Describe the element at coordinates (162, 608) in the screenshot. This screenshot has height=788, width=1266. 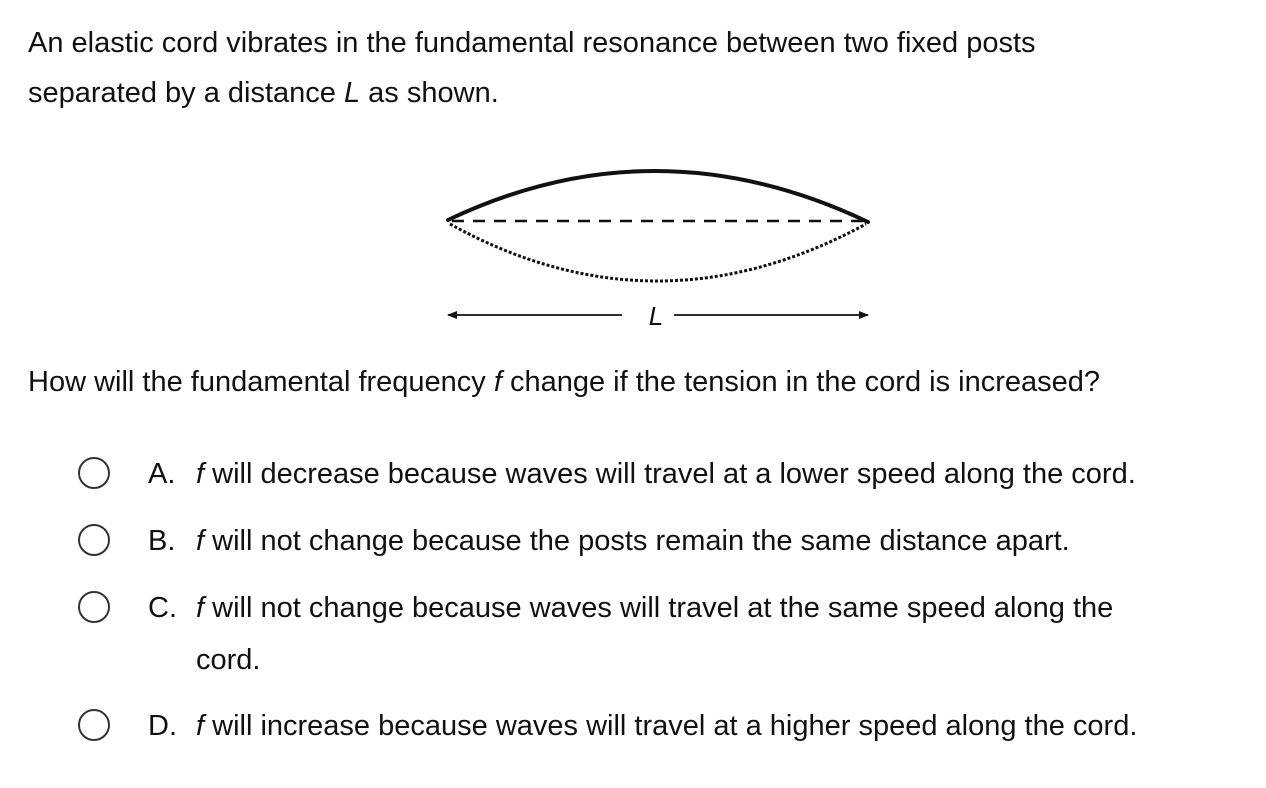
I see `option-c-letter: C.` at that location.